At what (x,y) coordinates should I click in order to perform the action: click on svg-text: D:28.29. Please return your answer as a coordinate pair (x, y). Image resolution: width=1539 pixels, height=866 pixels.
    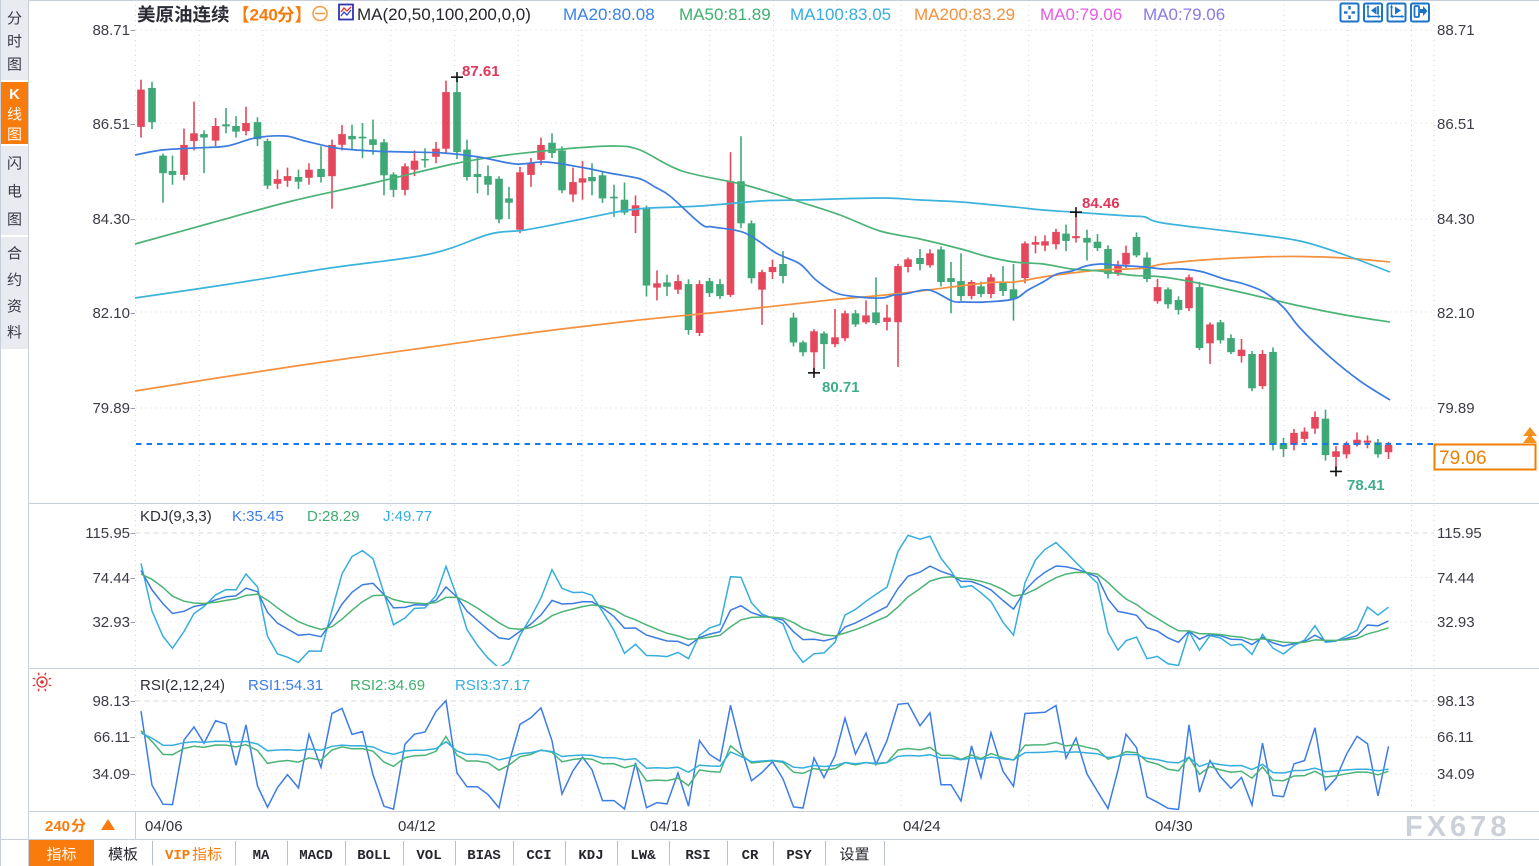
    Looking at the image, I should click on (333, 516).